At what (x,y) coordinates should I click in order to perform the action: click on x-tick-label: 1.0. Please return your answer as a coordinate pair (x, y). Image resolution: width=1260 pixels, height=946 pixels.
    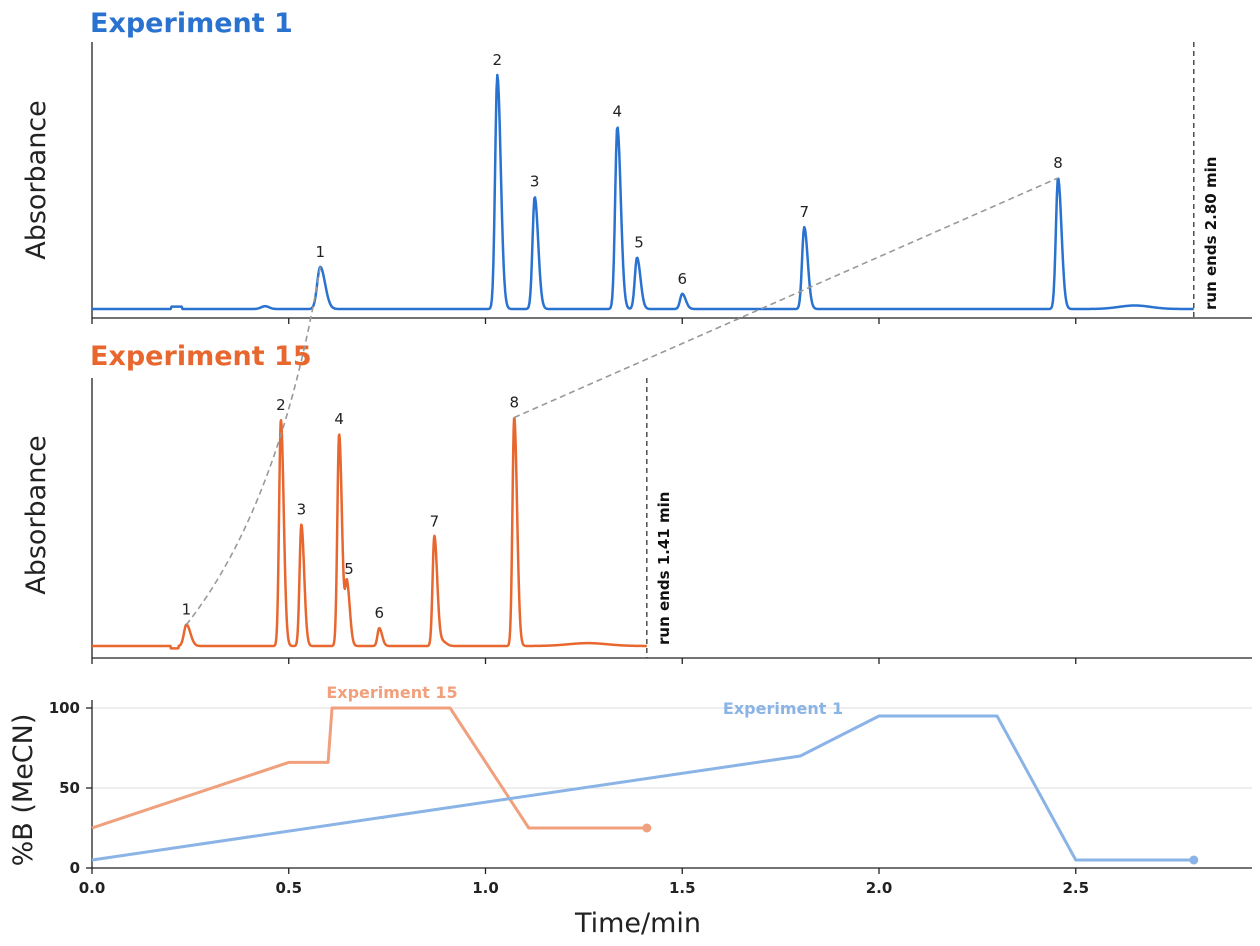
    Looking at the image, I should click on (485, 888).